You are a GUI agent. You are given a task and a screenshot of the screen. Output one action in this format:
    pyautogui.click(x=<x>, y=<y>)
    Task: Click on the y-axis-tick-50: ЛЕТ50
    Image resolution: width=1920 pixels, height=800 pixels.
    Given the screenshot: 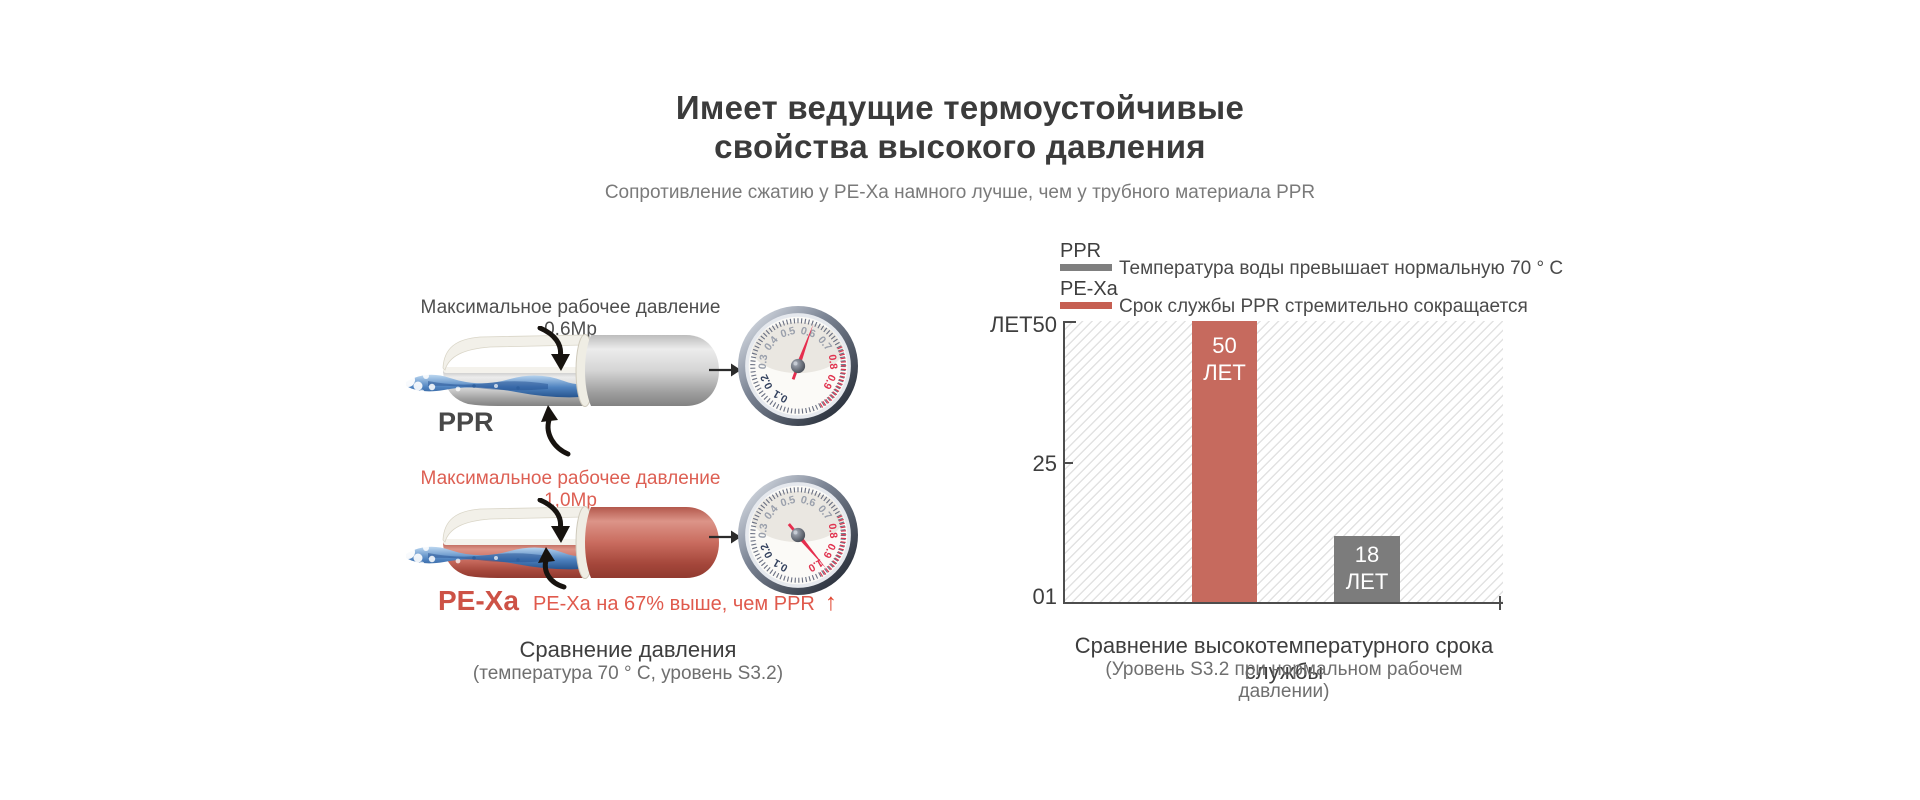 What is the action you would take?
    pyautogui.click(x=1008, y=325)
    